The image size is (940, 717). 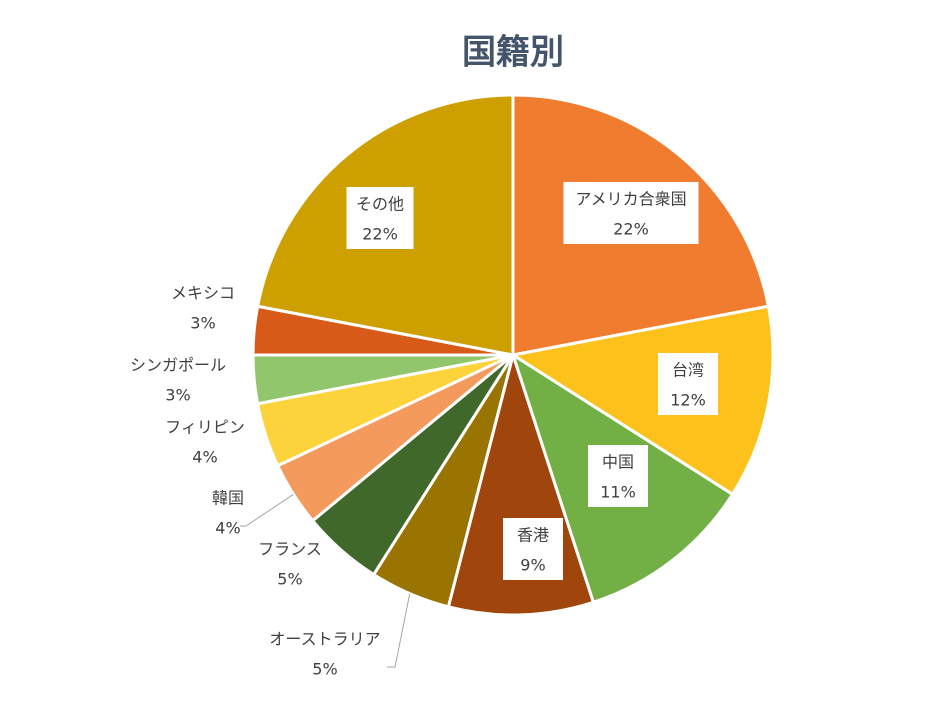 What do you see at coordinates (533, 535) in the screenshot?
I see `slice-label: 香港` at bounding box center [533, 535].